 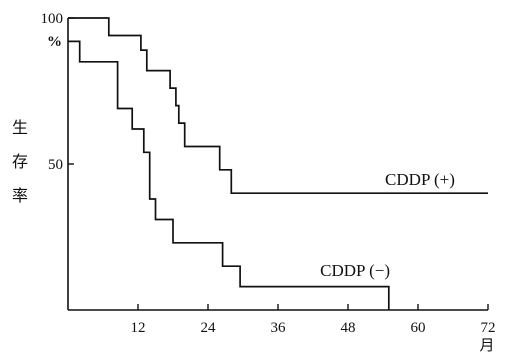 What do you see at coordinates (420, 179) in the screenshot?
I see `series-label-cddp-plus: CDDP (+)` at bounding box center [420, 179].